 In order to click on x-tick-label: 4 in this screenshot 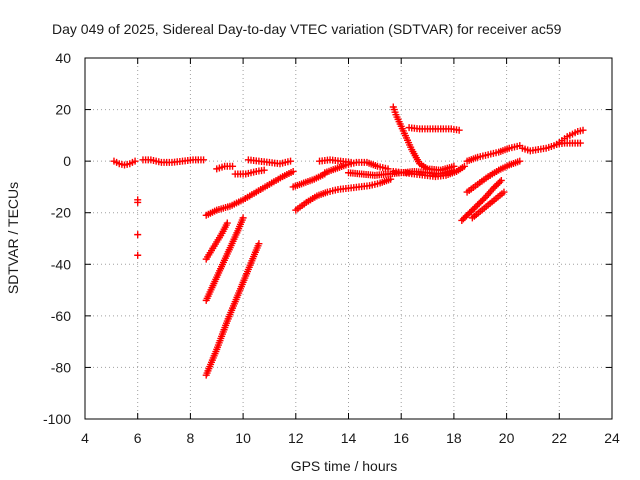, I will do `click(85, 438)`.